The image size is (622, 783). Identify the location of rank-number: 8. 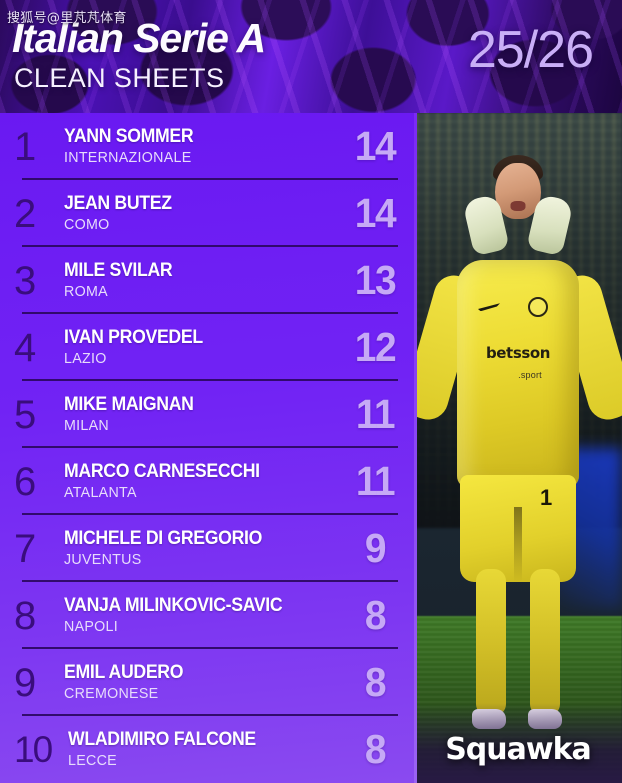
(25, 615).